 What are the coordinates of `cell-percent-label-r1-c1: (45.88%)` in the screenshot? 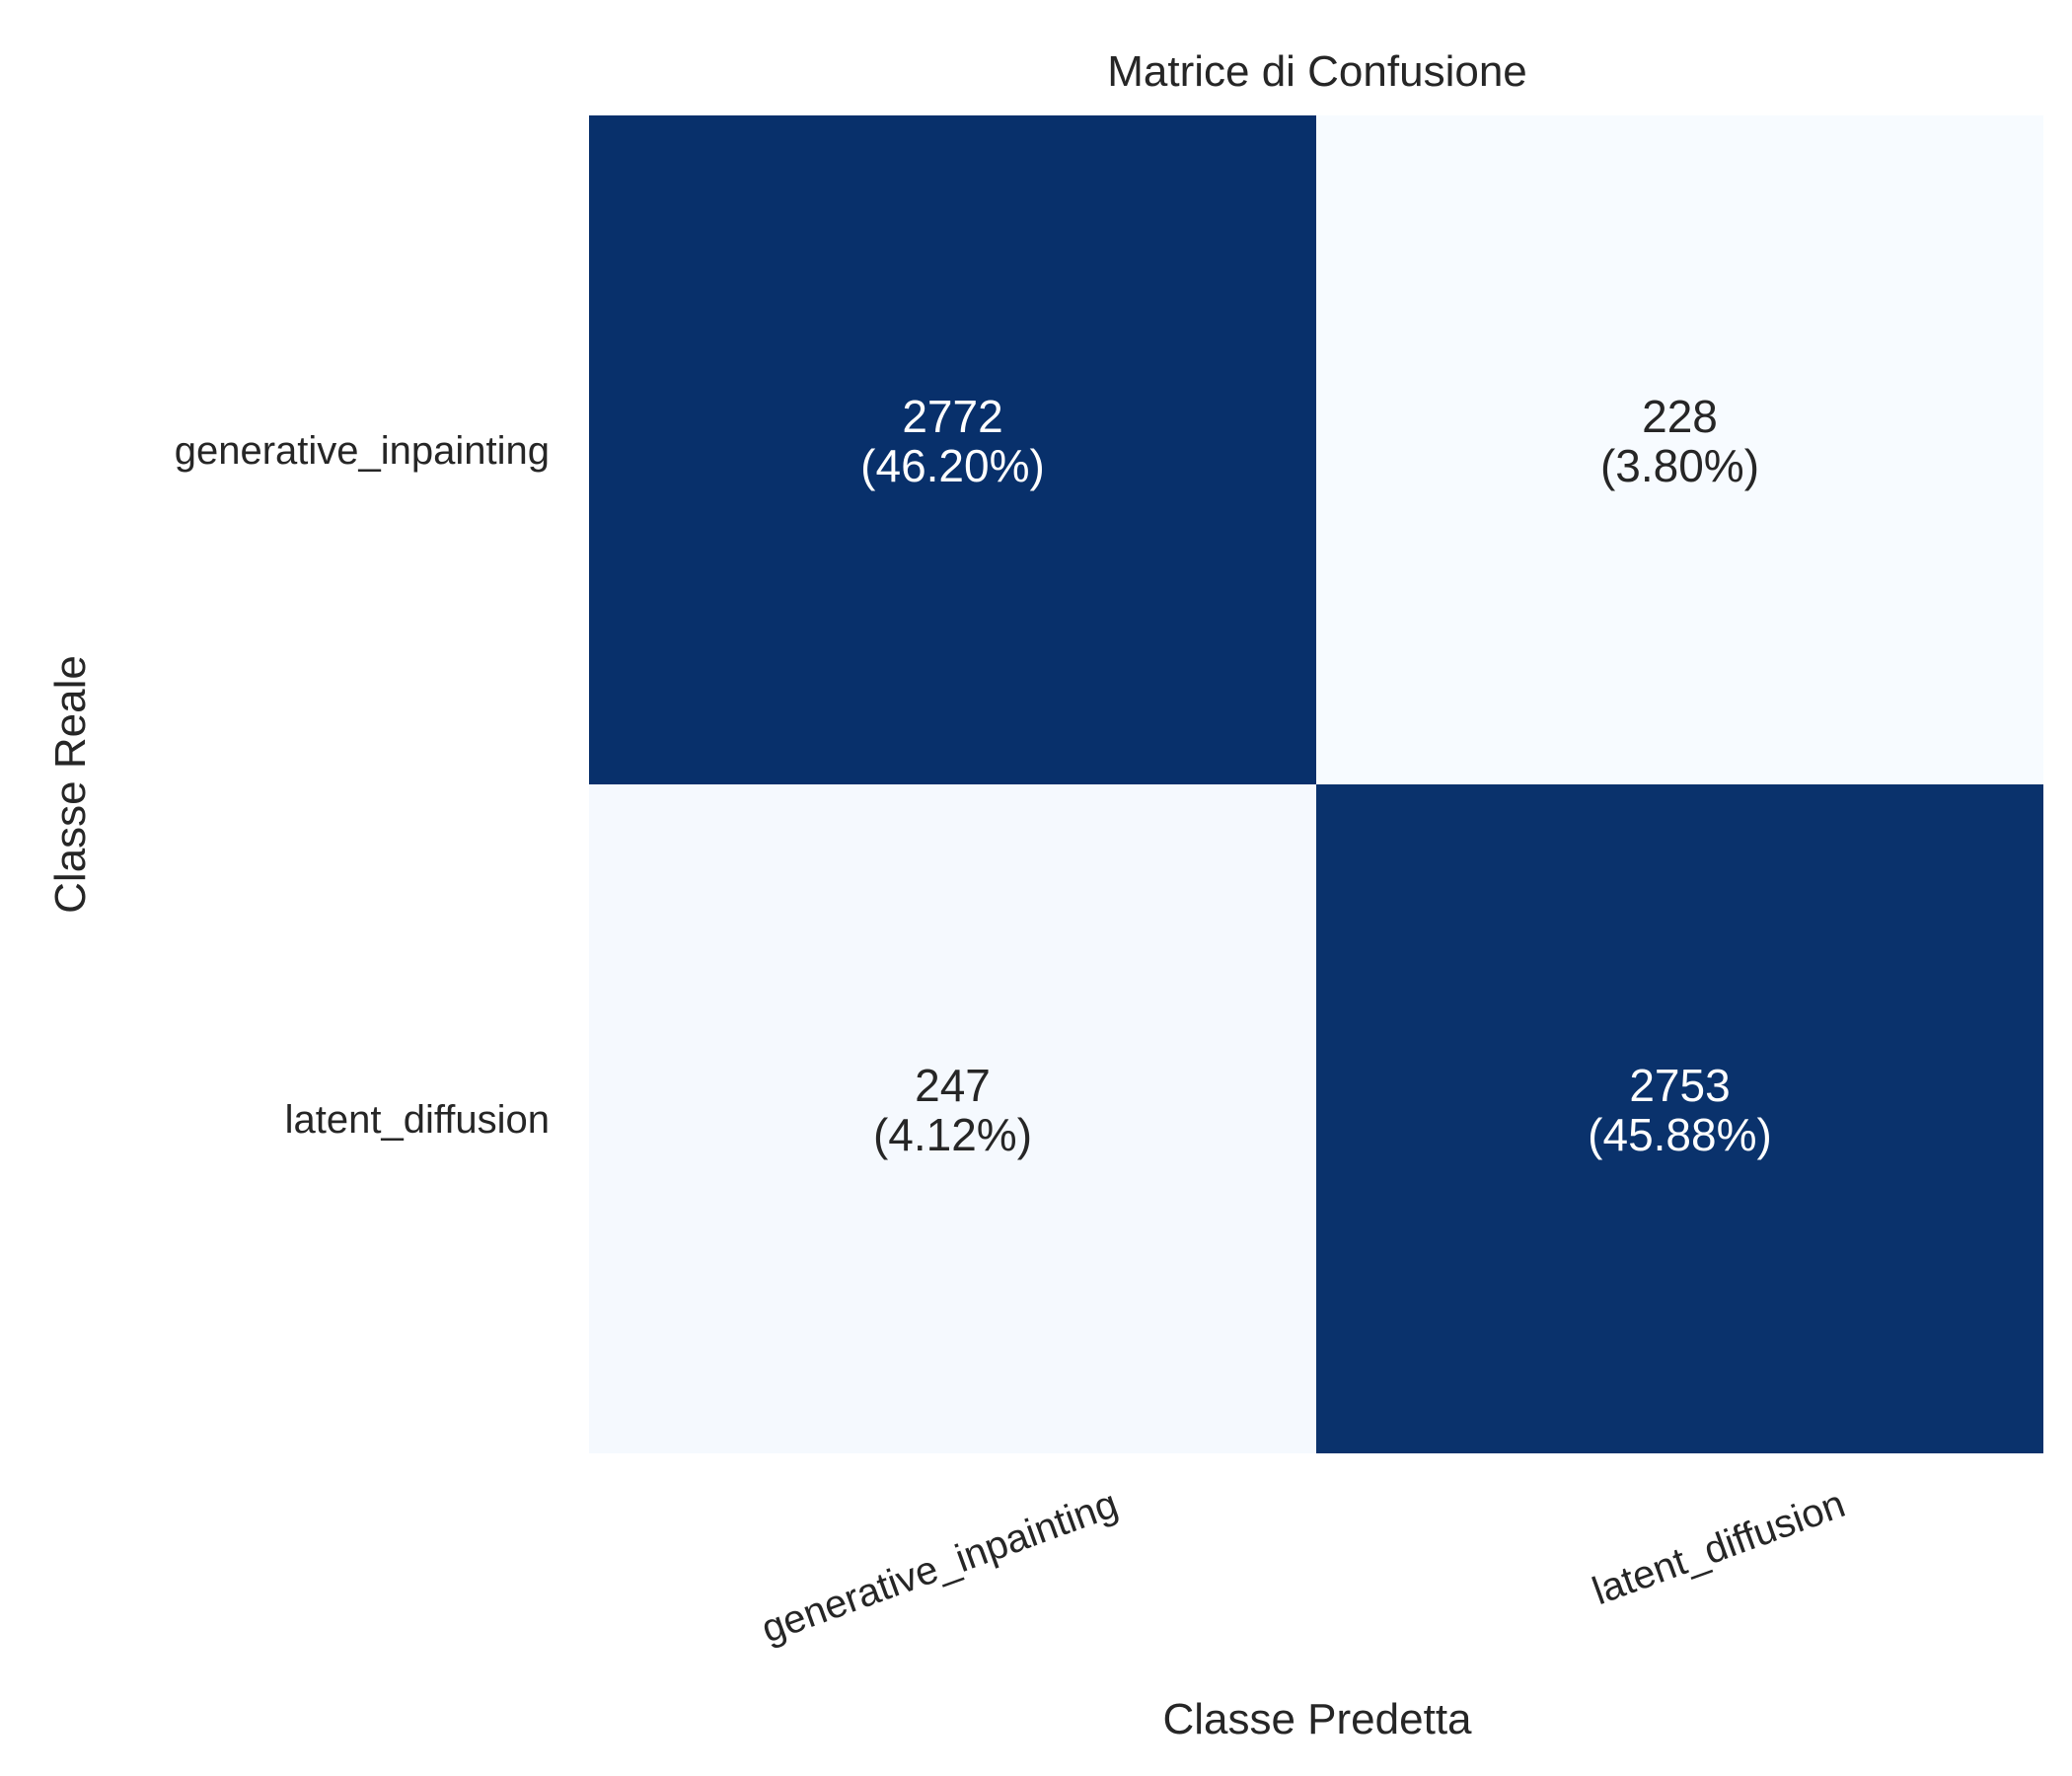 It's located at (1680, 1135).